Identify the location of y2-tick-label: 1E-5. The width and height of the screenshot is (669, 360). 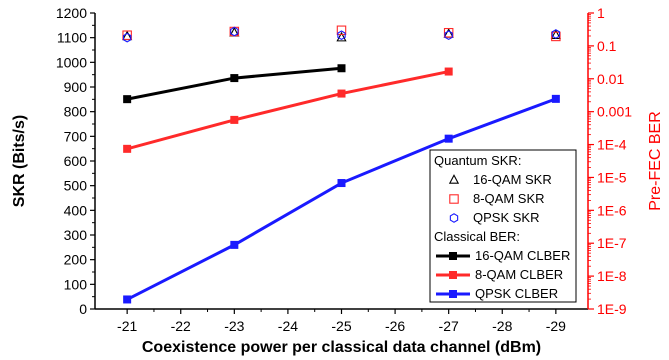
(612, 177).